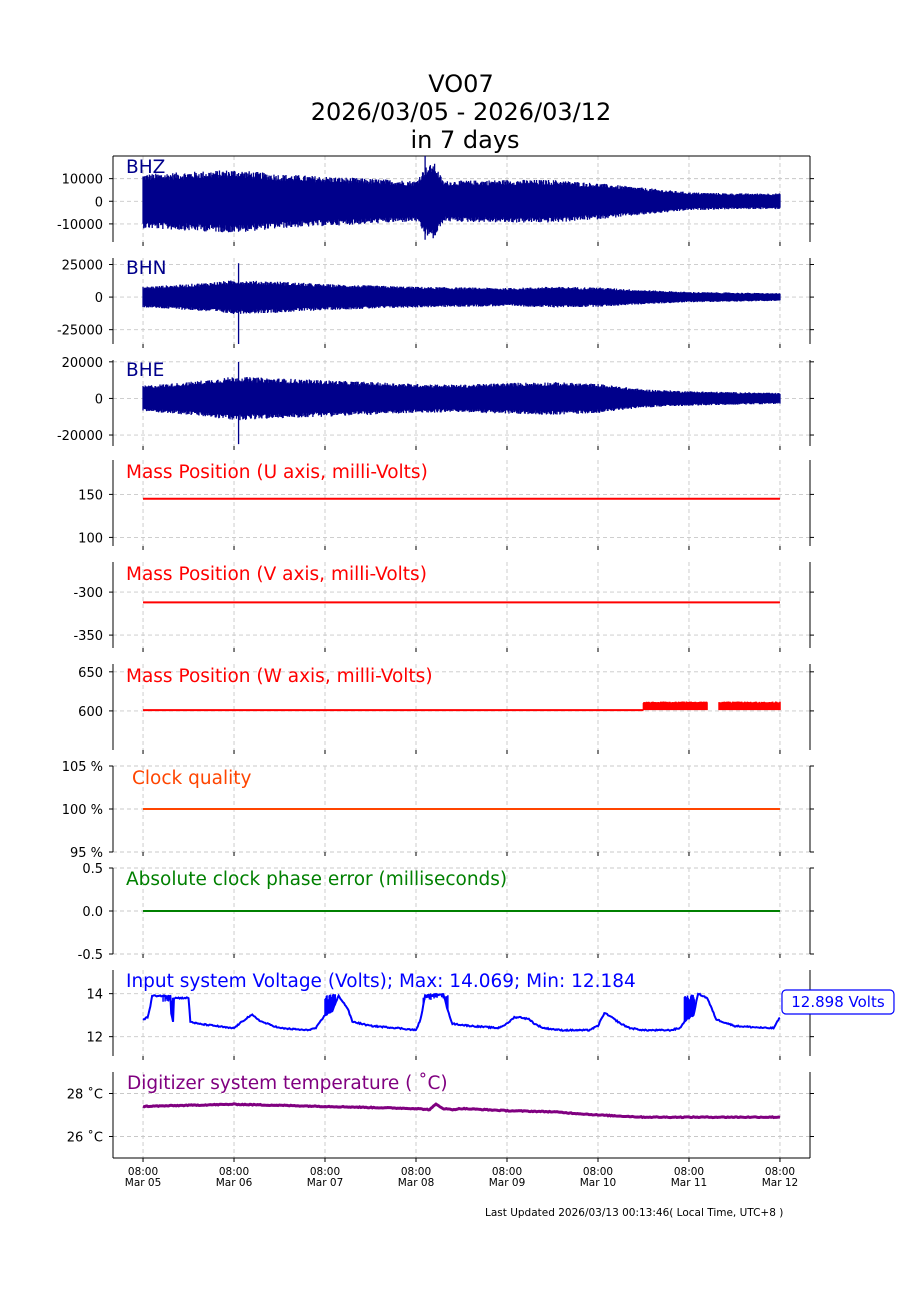 This screenshot has width=900, height=1300. I want to click on series-mass_w-noisy, so click(711, 706).